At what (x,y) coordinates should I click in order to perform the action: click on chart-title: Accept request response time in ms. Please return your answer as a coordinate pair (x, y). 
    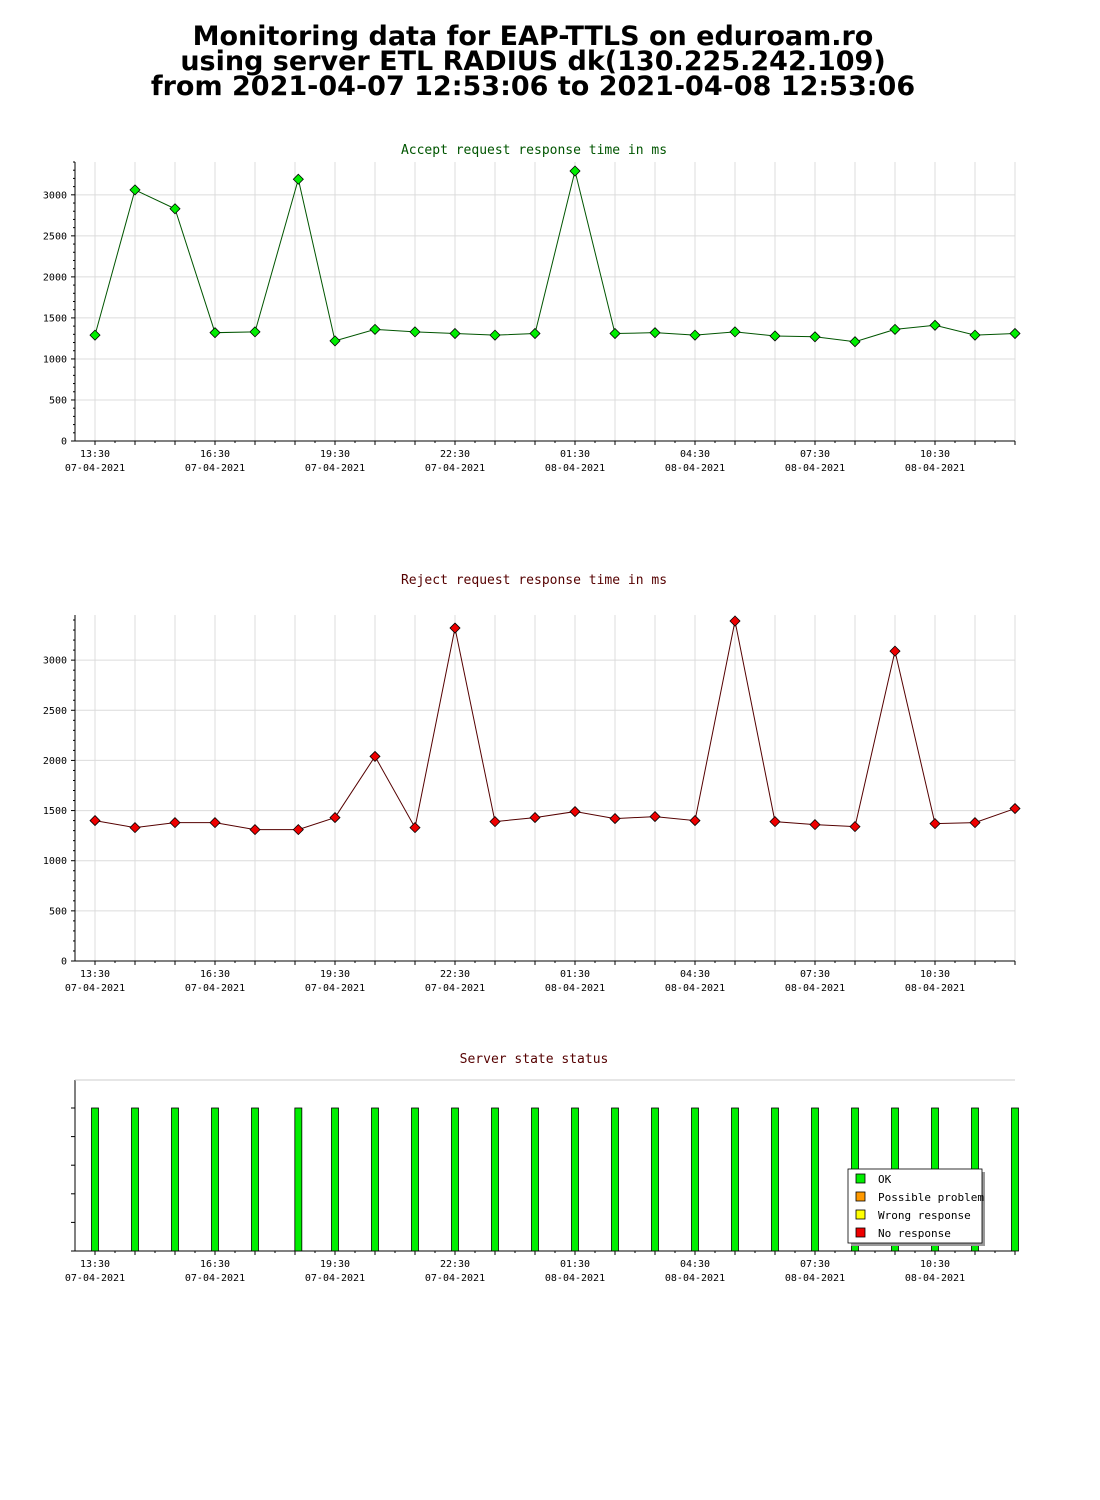
    Looking at the image, I should click on (534, 150).